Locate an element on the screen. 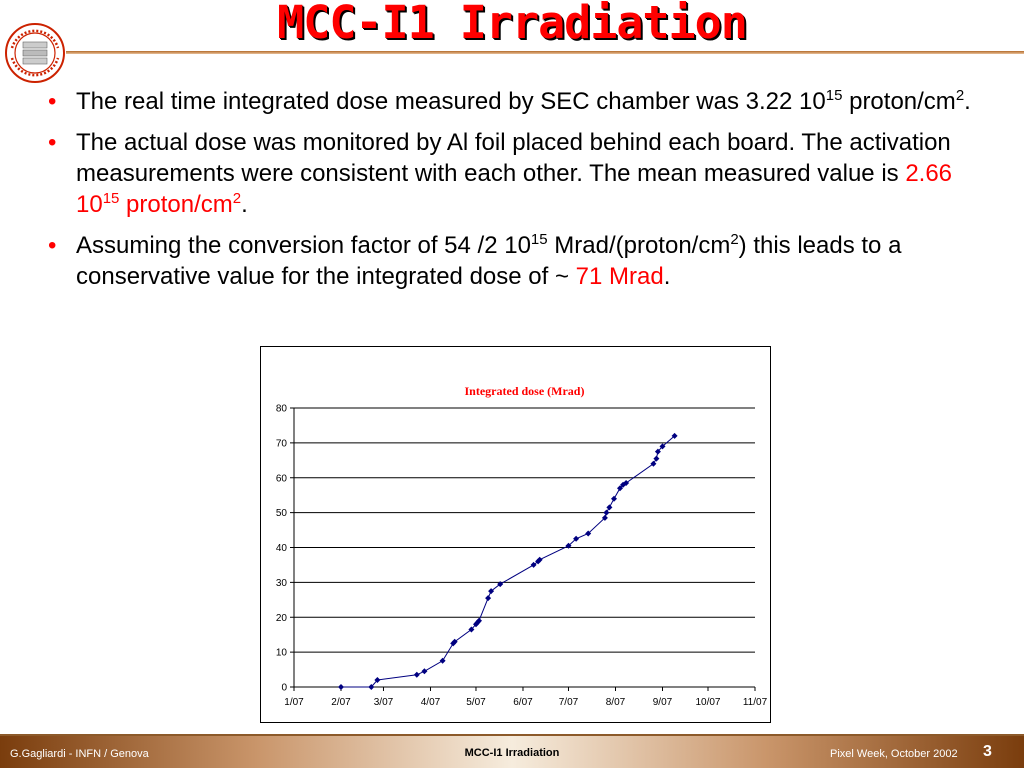  y-tick-label: 10 is located at coordinates (282, 653).